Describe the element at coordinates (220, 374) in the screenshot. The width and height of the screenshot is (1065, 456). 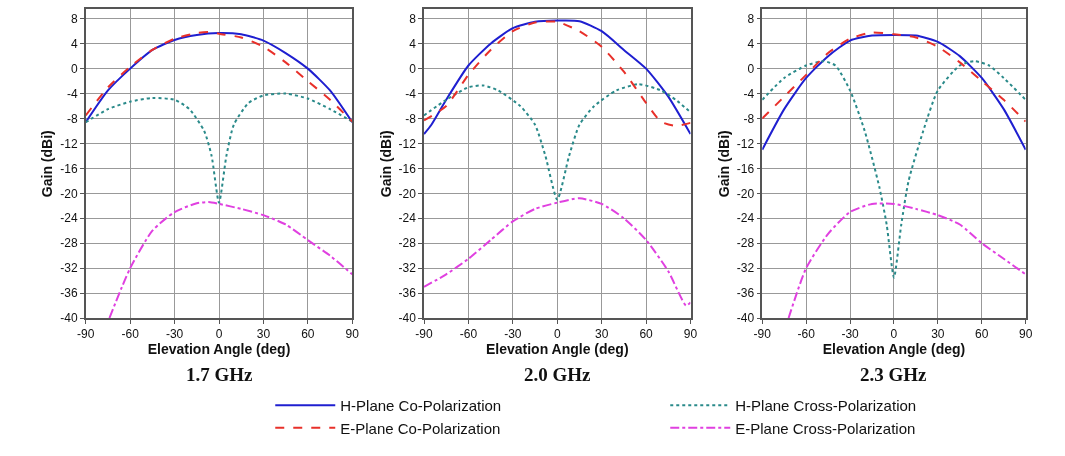
I see `text: 1.7 GHz` at that location.